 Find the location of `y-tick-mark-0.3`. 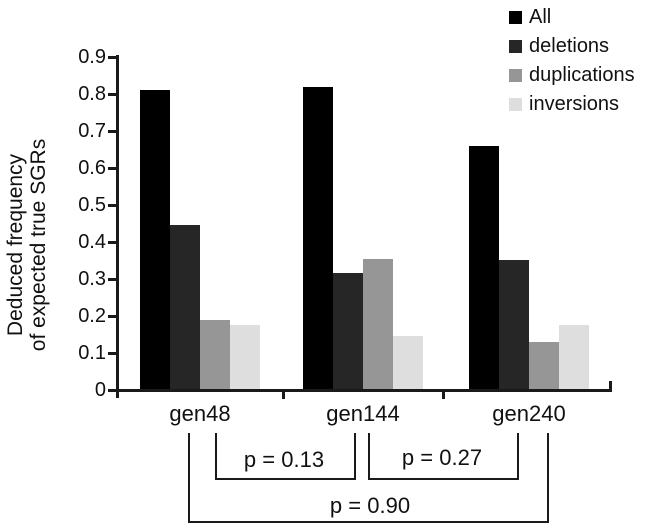

y-tick-mark-0.3 is located at coordinates (113, 279).